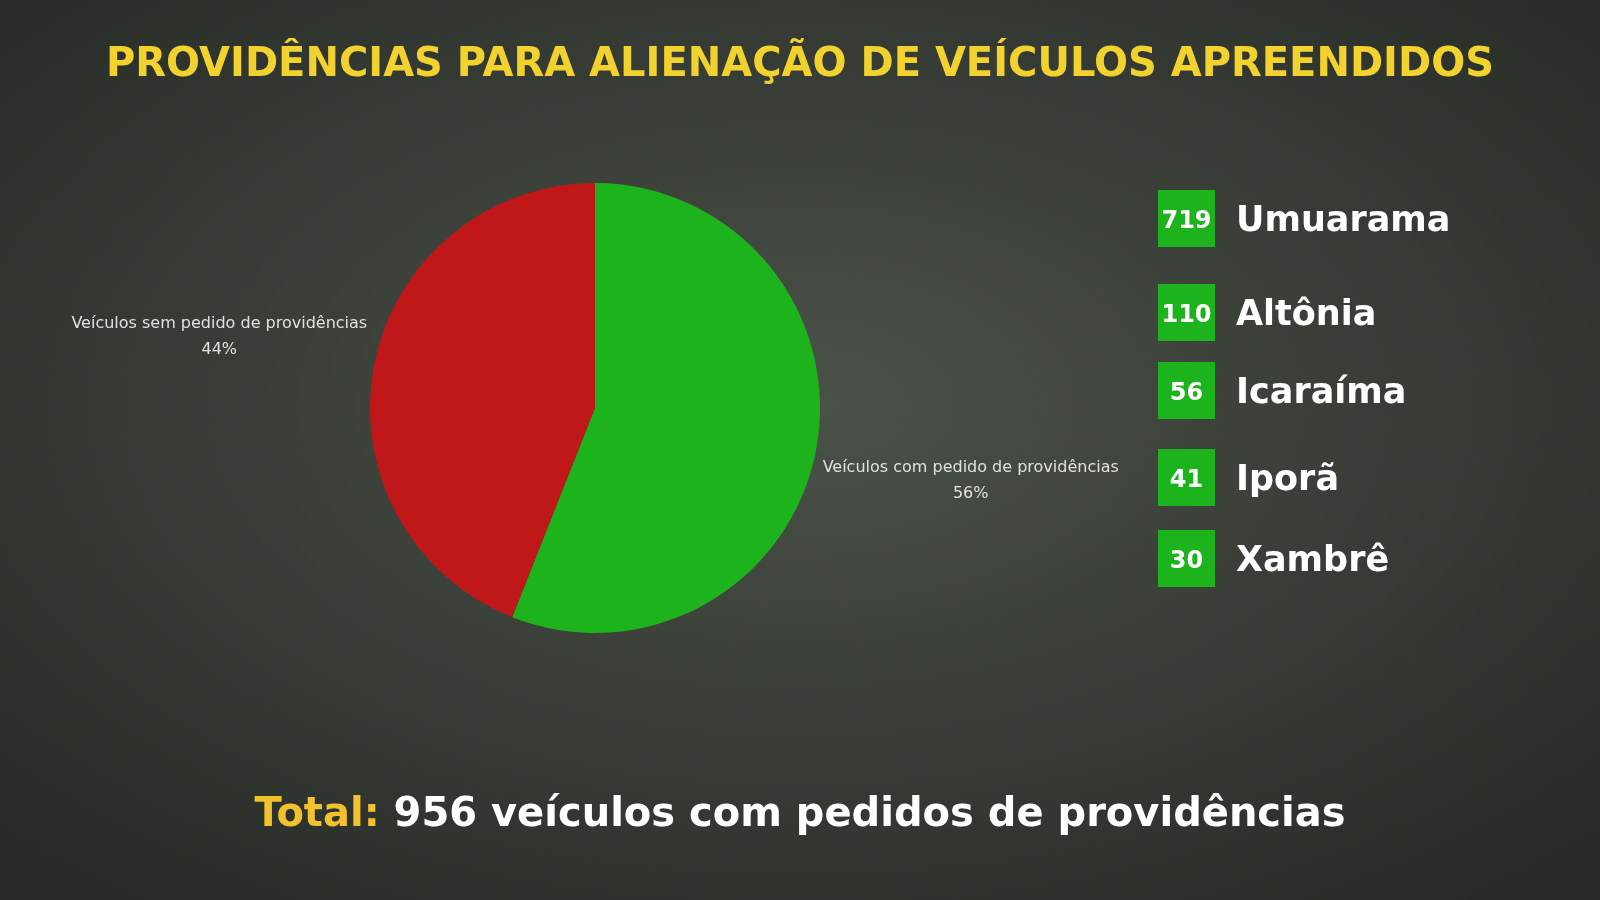 The image size is (1600, 900). What do you see at coordinates (219, 349) in the screenshot?
I see `data-label: 44%` at bounding box center [219, 349].